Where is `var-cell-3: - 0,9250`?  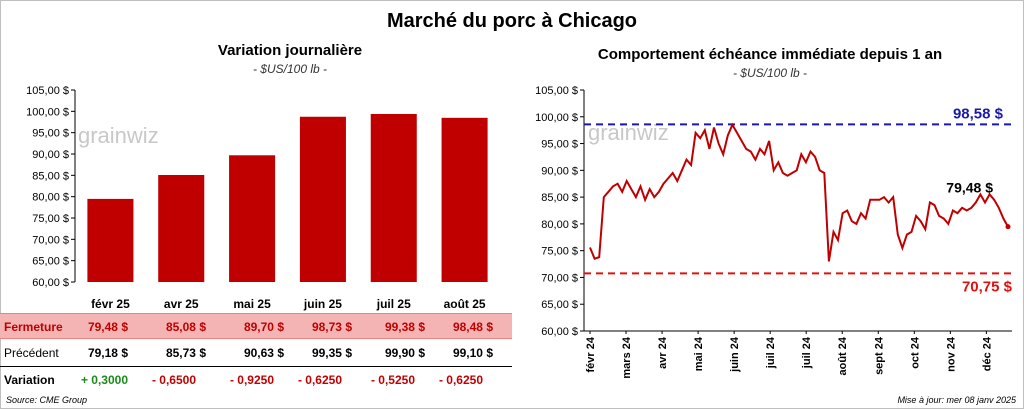
var-cell-3: - 0,9250 is located at coordinates (251, 380).